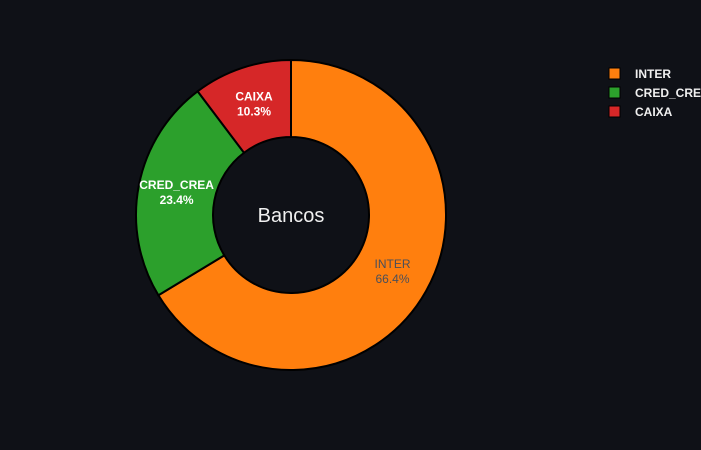  I want to click on legend: INTER CRED_CREA CAIXA, so click(654, 93).